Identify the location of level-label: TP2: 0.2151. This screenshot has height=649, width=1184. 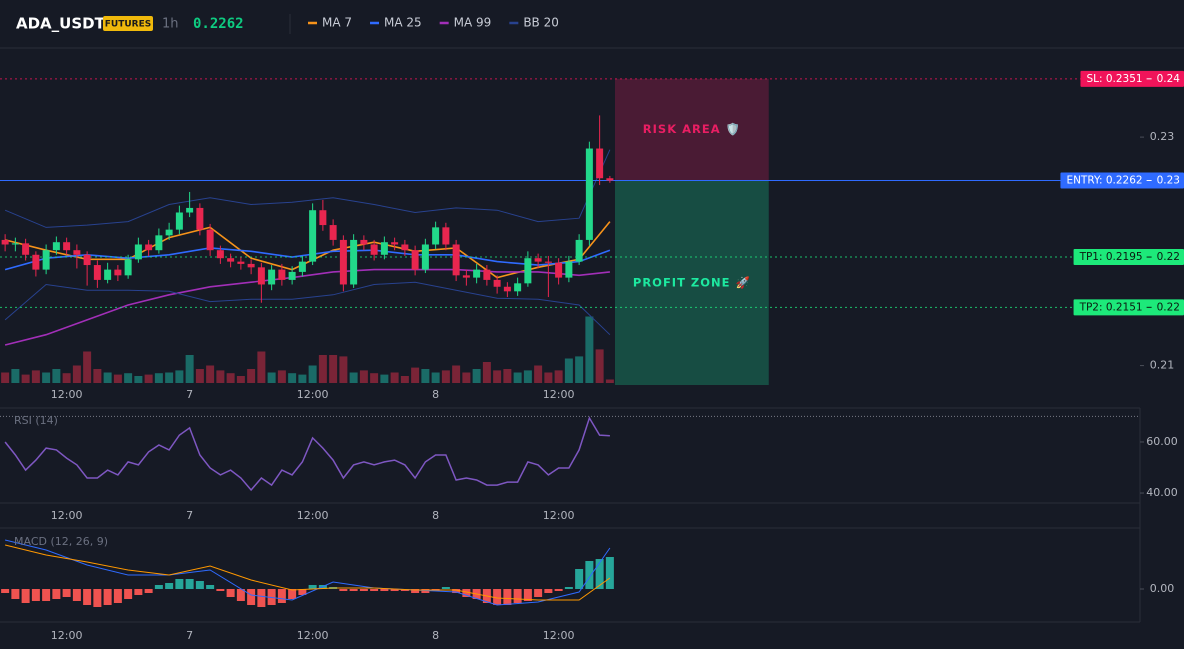
(1111, 307).